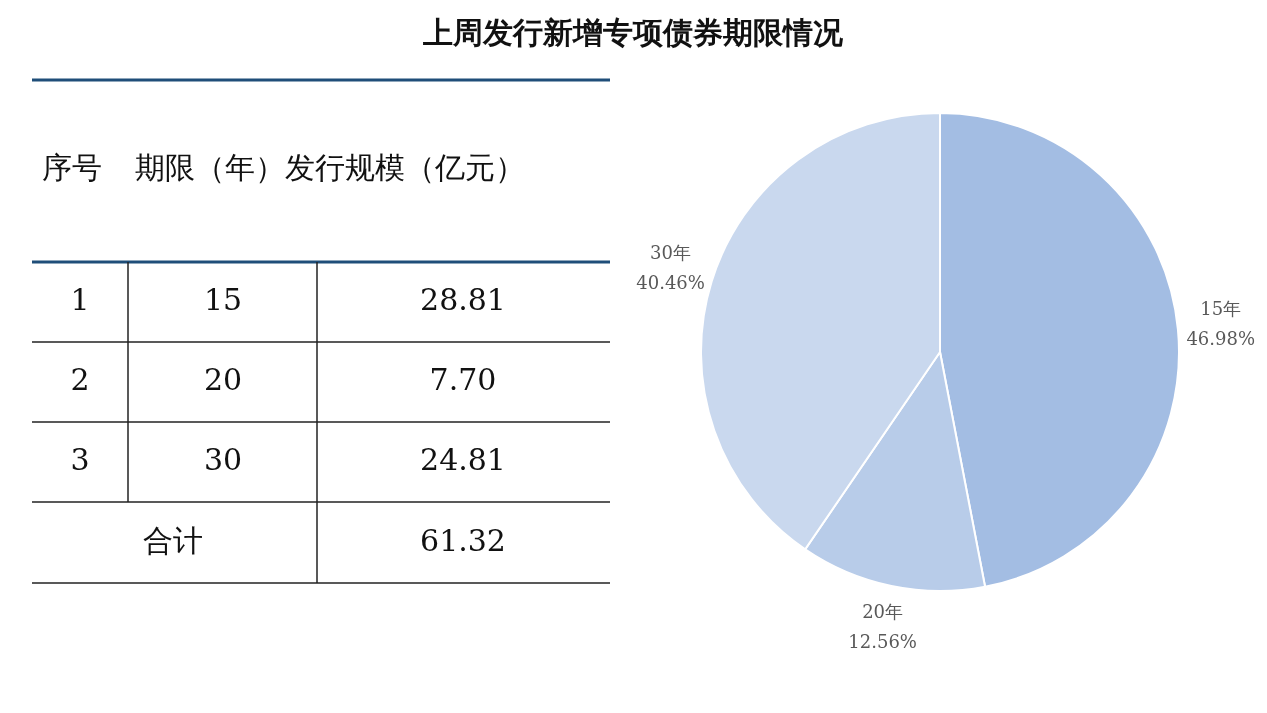  Describe the element at coordinates (882, 642) in the screenshot. I see `data-label: 12.56%` at that location.